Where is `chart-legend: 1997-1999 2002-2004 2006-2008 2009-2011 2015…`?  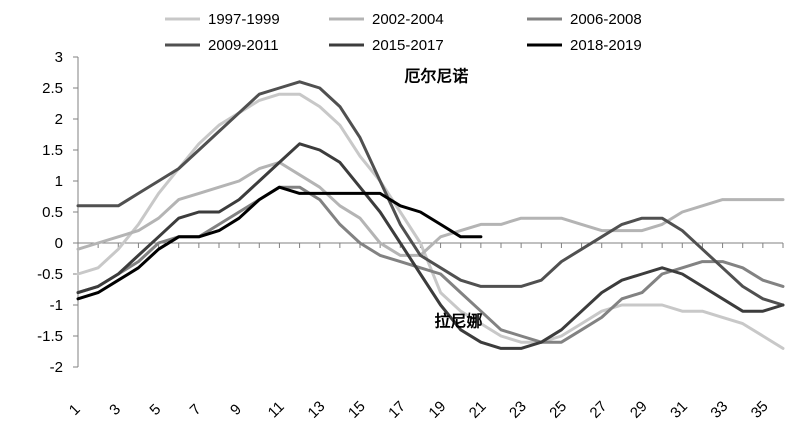 chart-legend: 1997-1999 2002-2004 2006-2008 2009-2011 2015… is located at coordinates (403, 32).